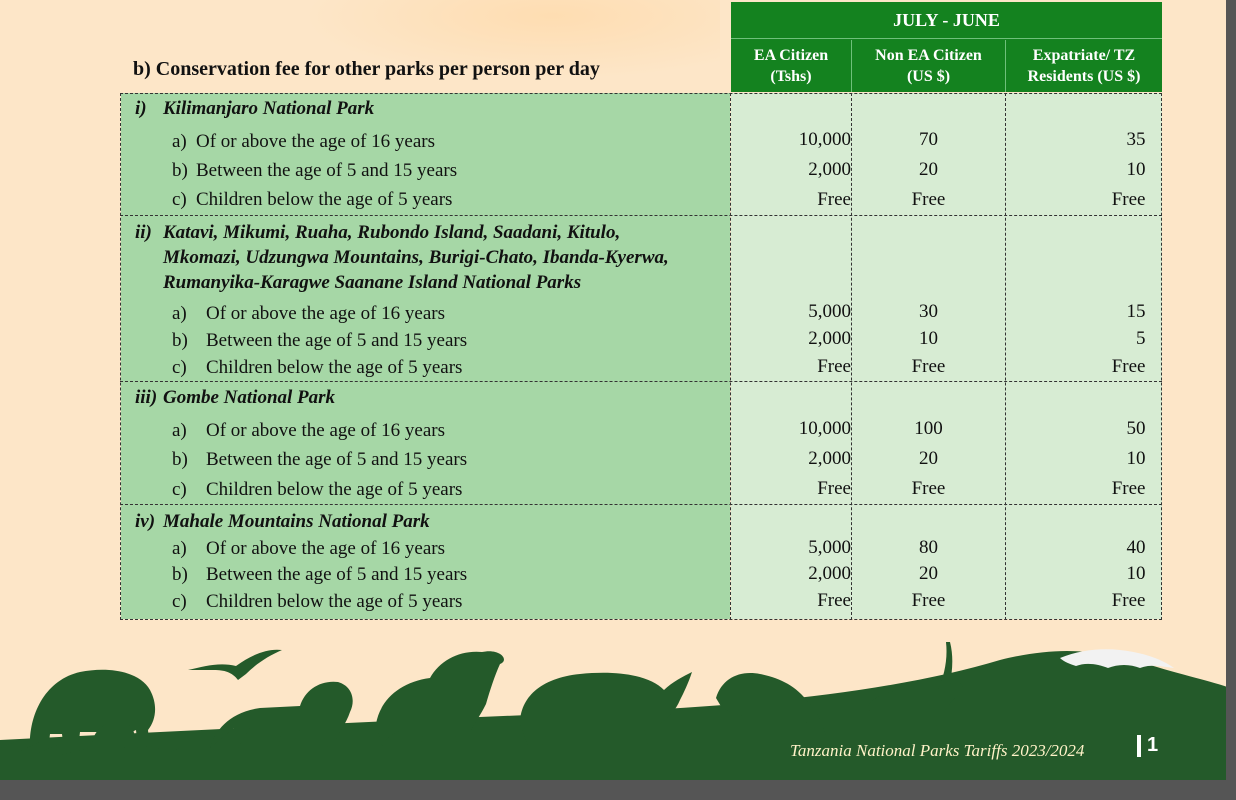  Describe the element at coordinates (440, 699) in the screenshot. I see `buffalo-icon` at that location.